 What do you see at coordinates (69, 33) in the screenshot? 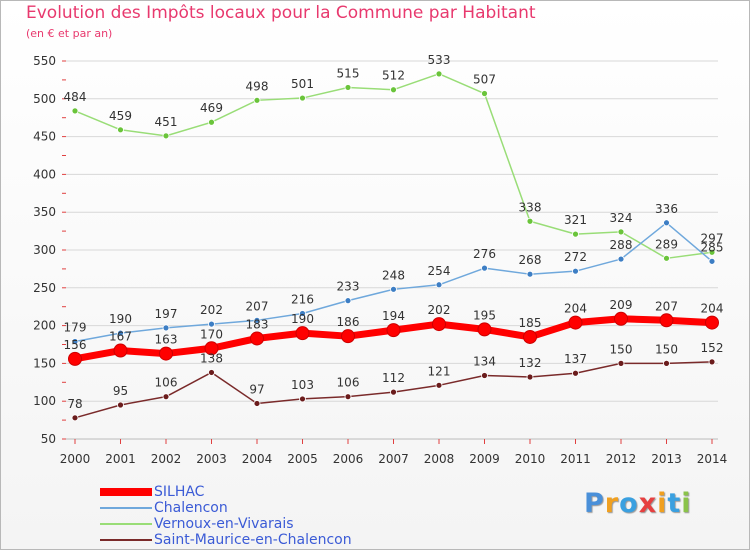
I see `chart-subtitle: (en € et par an)` at bounding box center [69, 33].